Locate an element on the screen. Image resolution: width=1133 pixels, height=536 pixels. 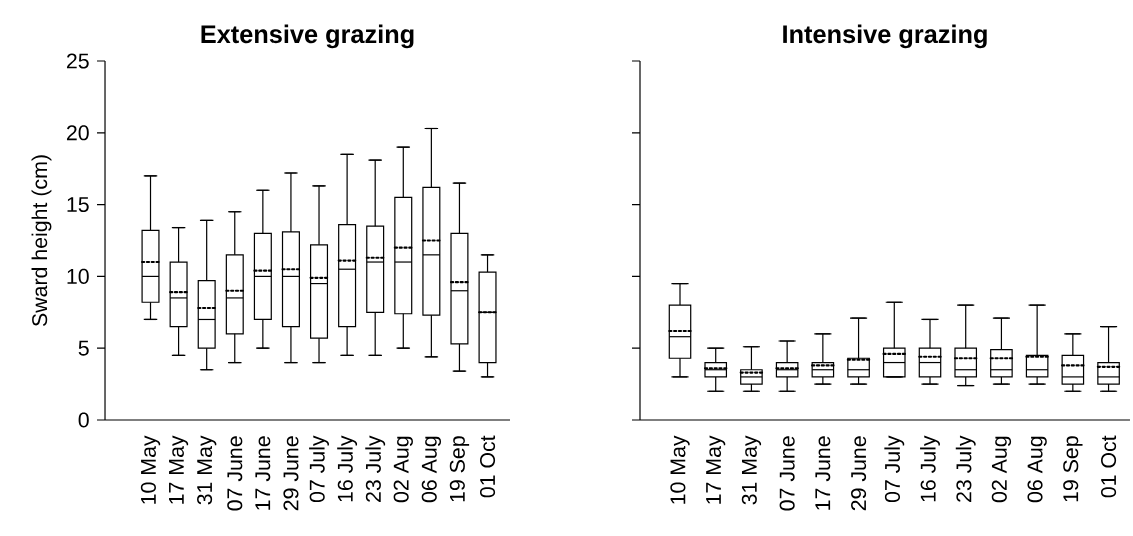
y-tick-label: 15 is located at coordinates (78, 205).